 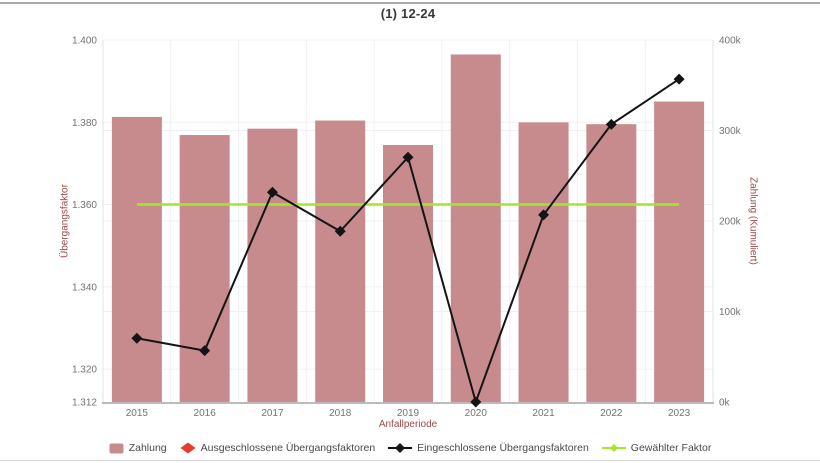 I want to click on legend-label: Zahlung, so click(x=147, y=448).